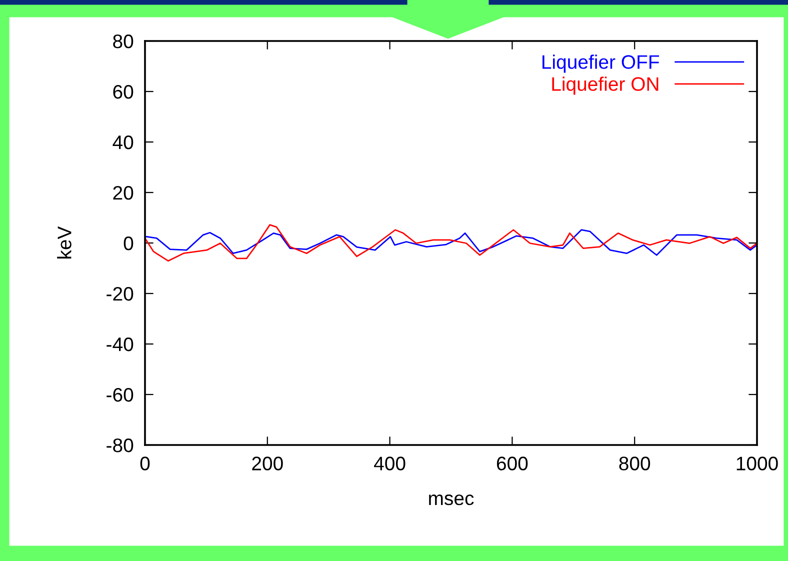 Image resolution: width=788 pixels, height=561 pixels. What do you see at coordinates (605, 85) in the screenshot?
I see `legend-label: Liquefier ON` at bounding box center [605, 85].